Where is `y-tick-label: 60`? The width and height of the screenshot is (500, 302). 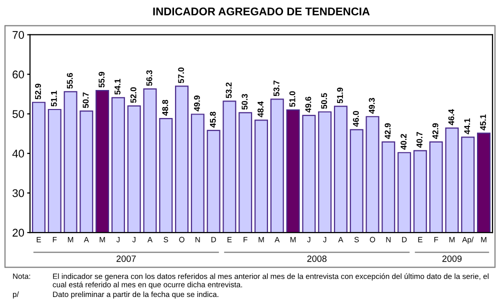
y-tick-label: 60 is located at coordinates (18, 74).